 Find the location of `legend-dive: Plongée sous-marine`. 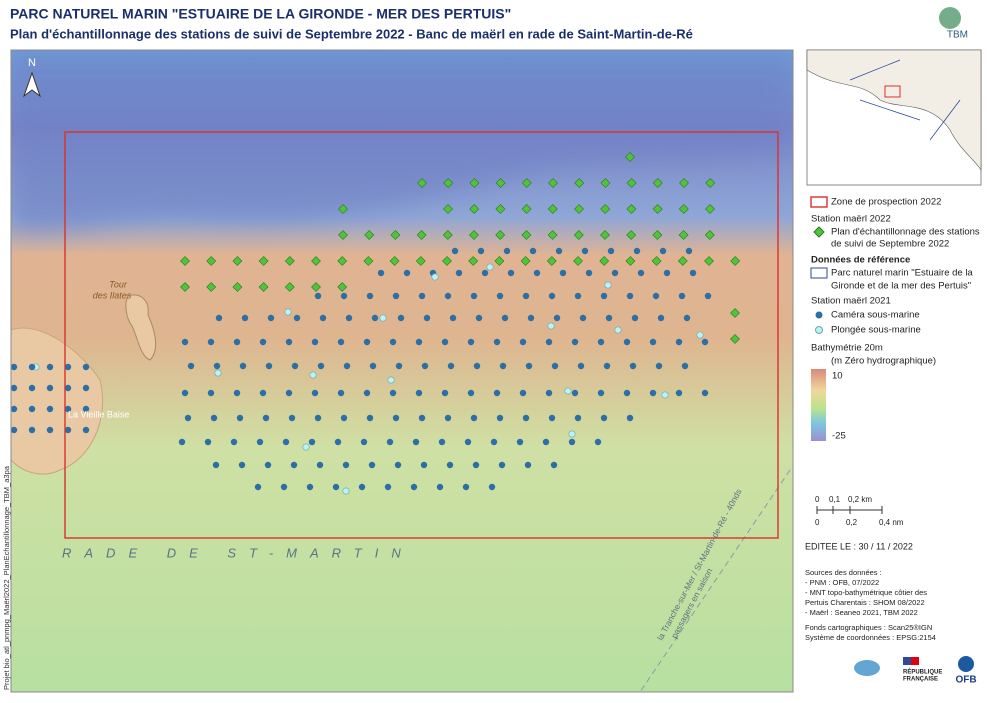

legend-dive: Plongée sous-marine is located at coordinates (876, 330).